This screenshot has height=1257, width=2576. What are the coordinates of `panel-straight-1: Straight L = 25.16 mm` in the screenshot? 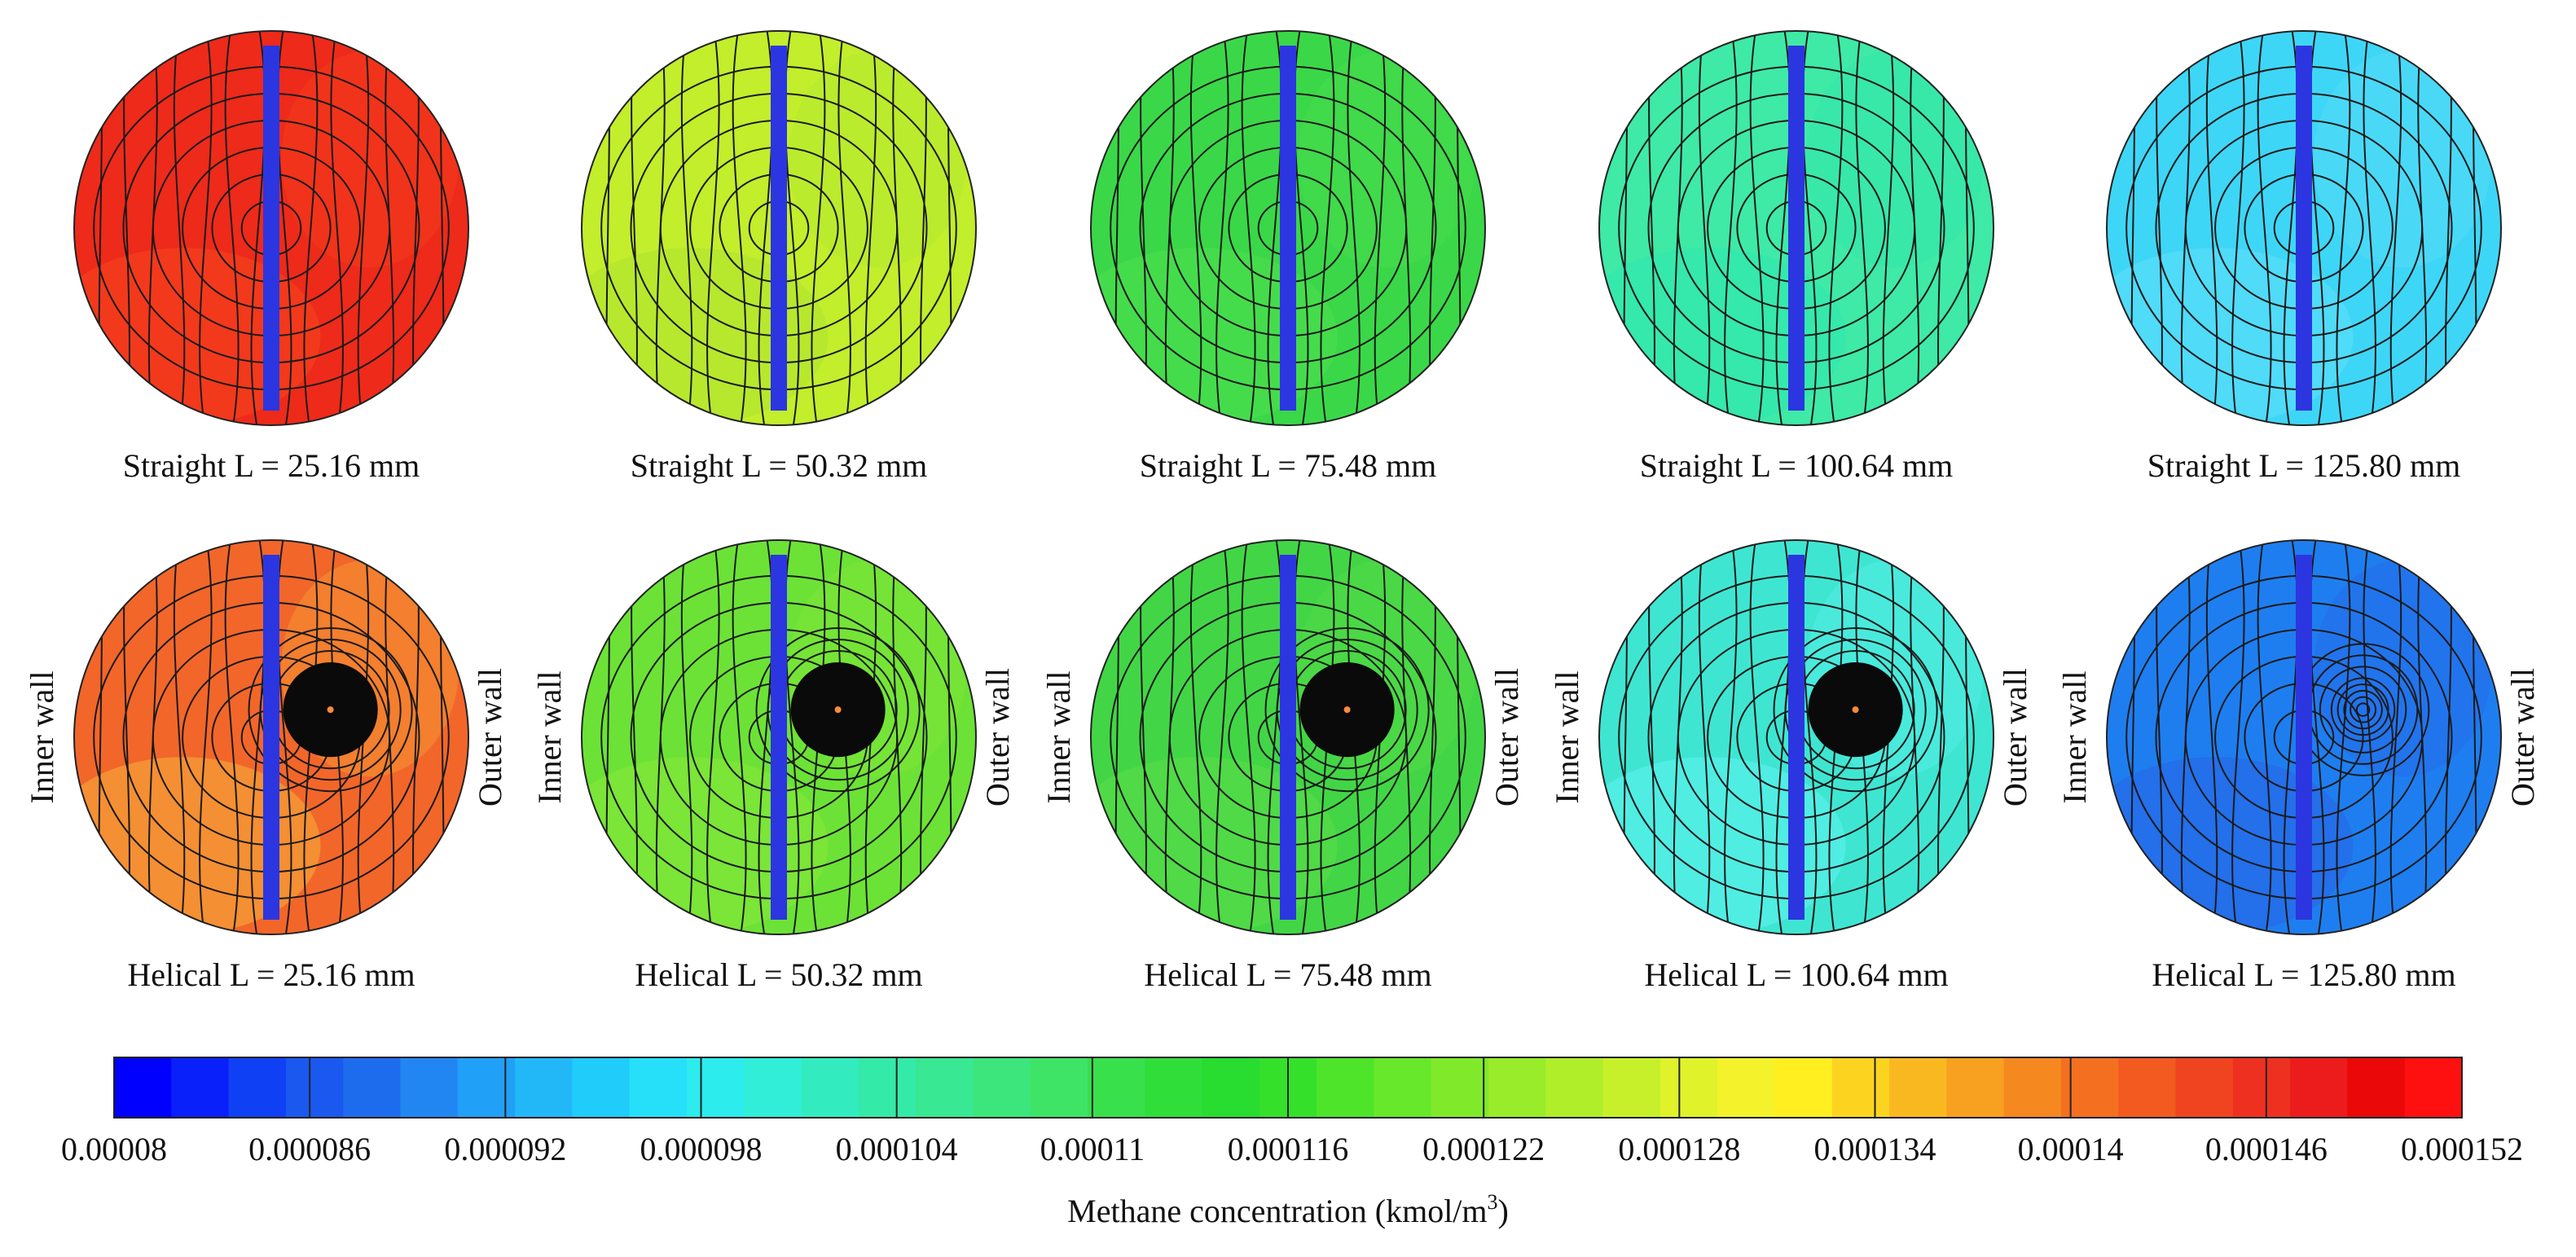 It's located at (271, 257).